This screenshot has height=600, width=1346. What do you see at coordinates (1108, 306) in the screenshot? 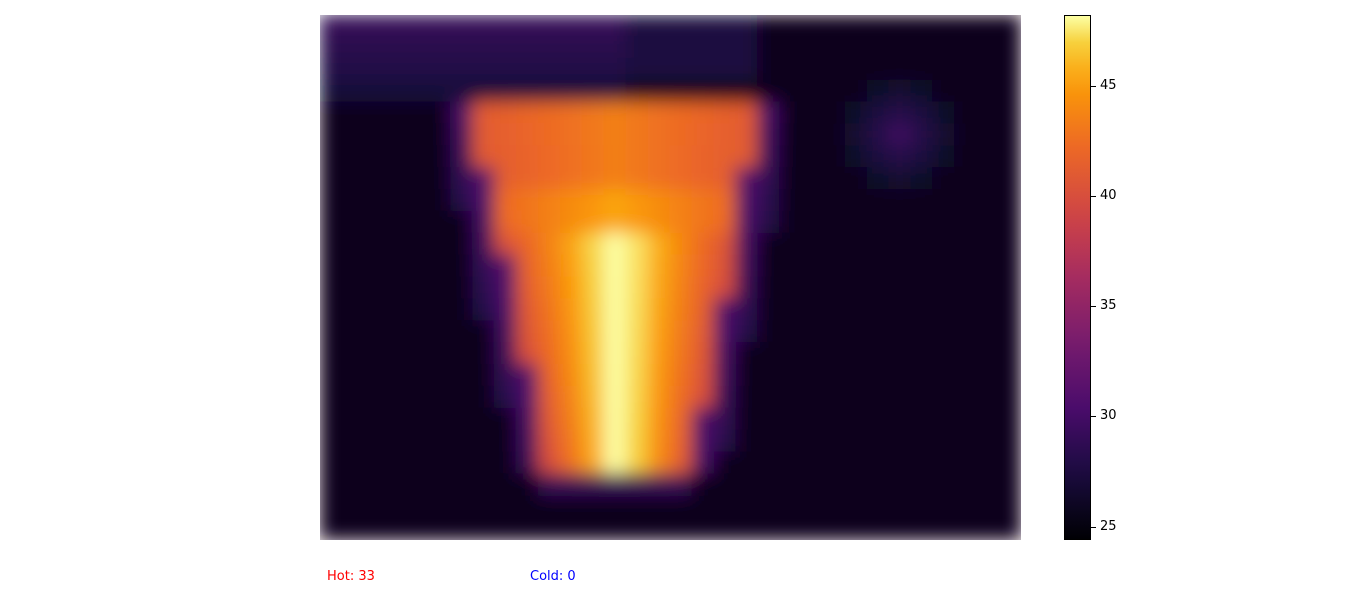
I see `colorbar-tick-label: 35` at bounding box center [1108, 306].